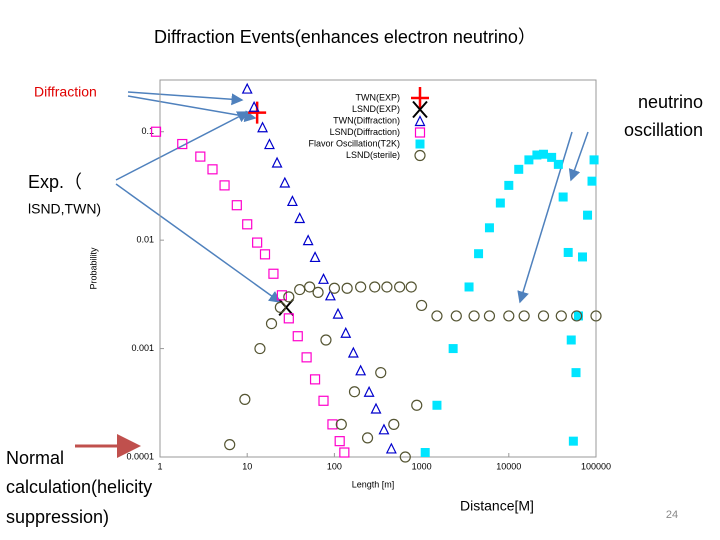 This screenshot has height=540, width=720. Describe the element at coordinates (140, 456) in the screenshot. I see `y-tick-label: 0.0001` at that location.